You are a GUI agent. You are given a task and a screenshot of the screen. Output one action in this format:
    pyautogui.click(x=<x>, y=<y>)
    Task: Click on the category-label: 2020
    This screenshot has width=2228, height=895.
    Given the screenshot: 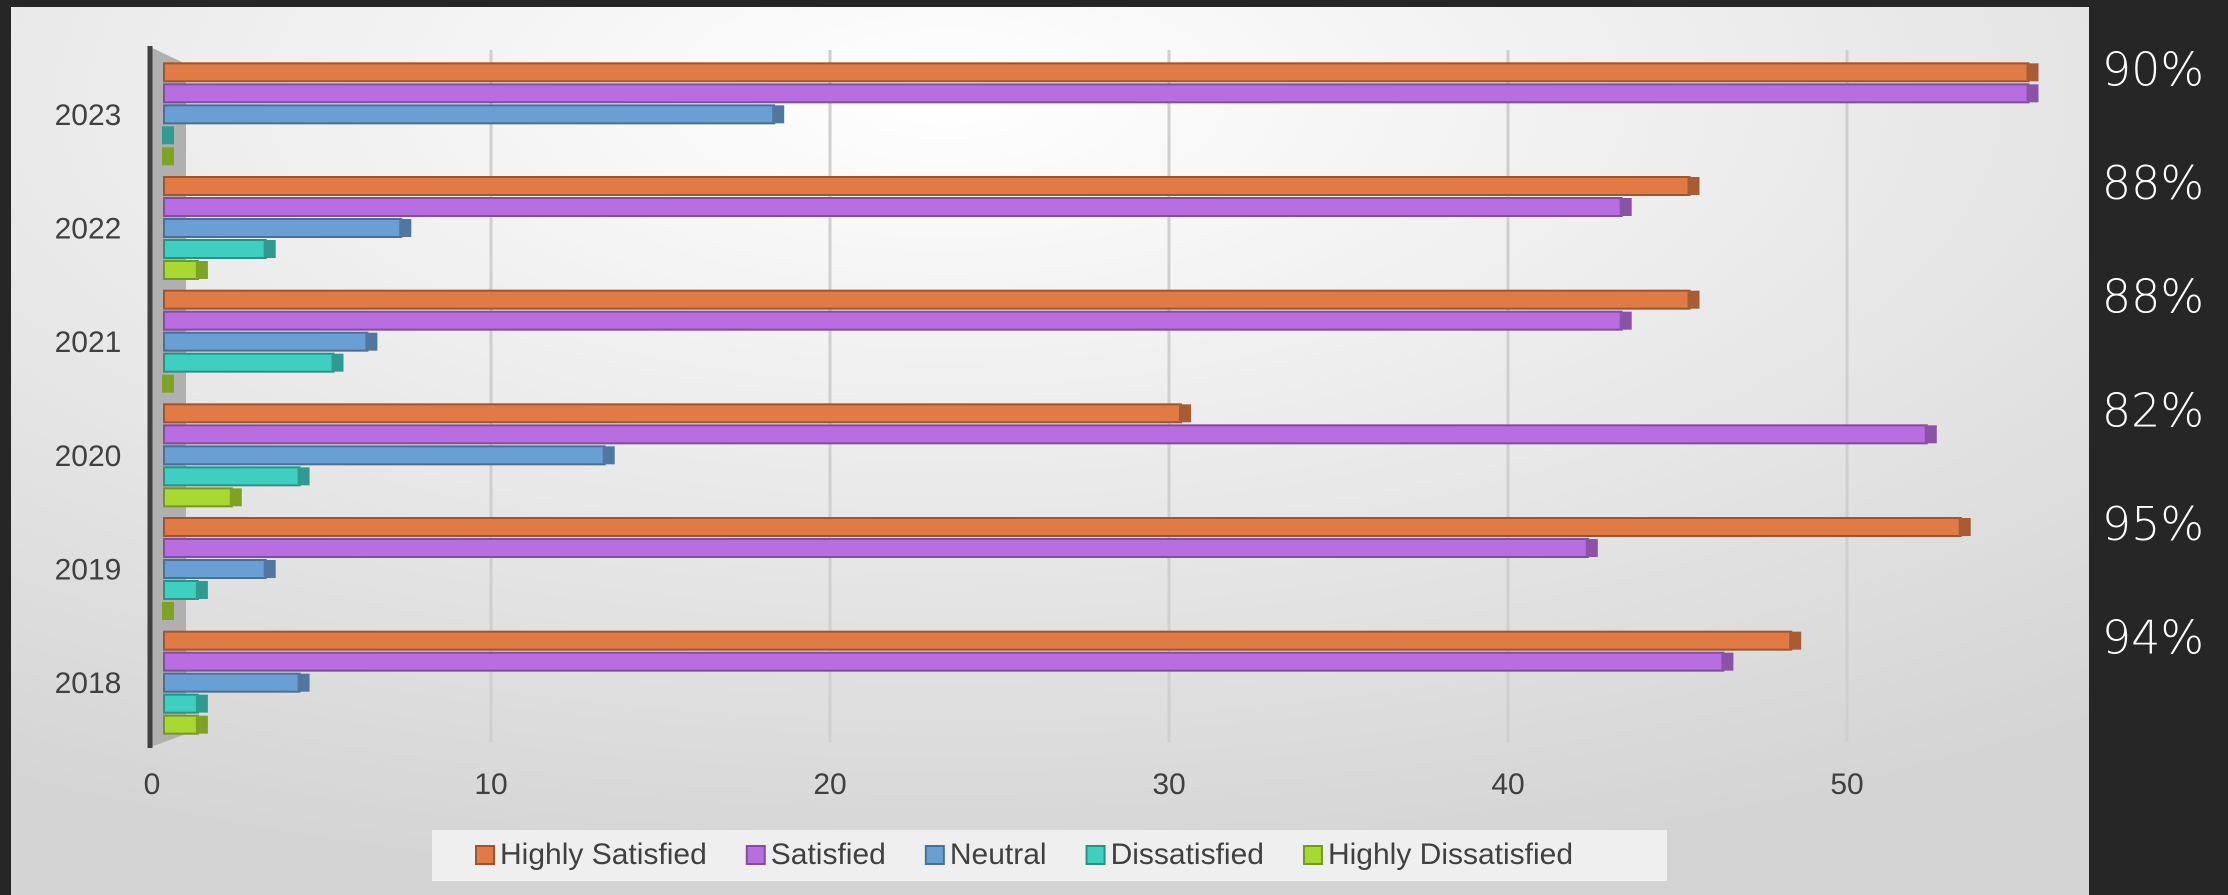 What is the action you would take?
    pyautogui.click(x=88, y=456)
    